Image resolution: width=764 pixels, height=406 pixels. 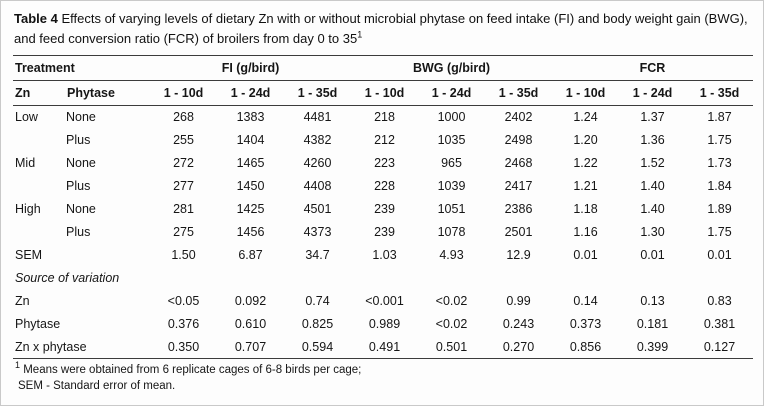 I want to click on value-cell: 1.03, so click(x=384, y=255).